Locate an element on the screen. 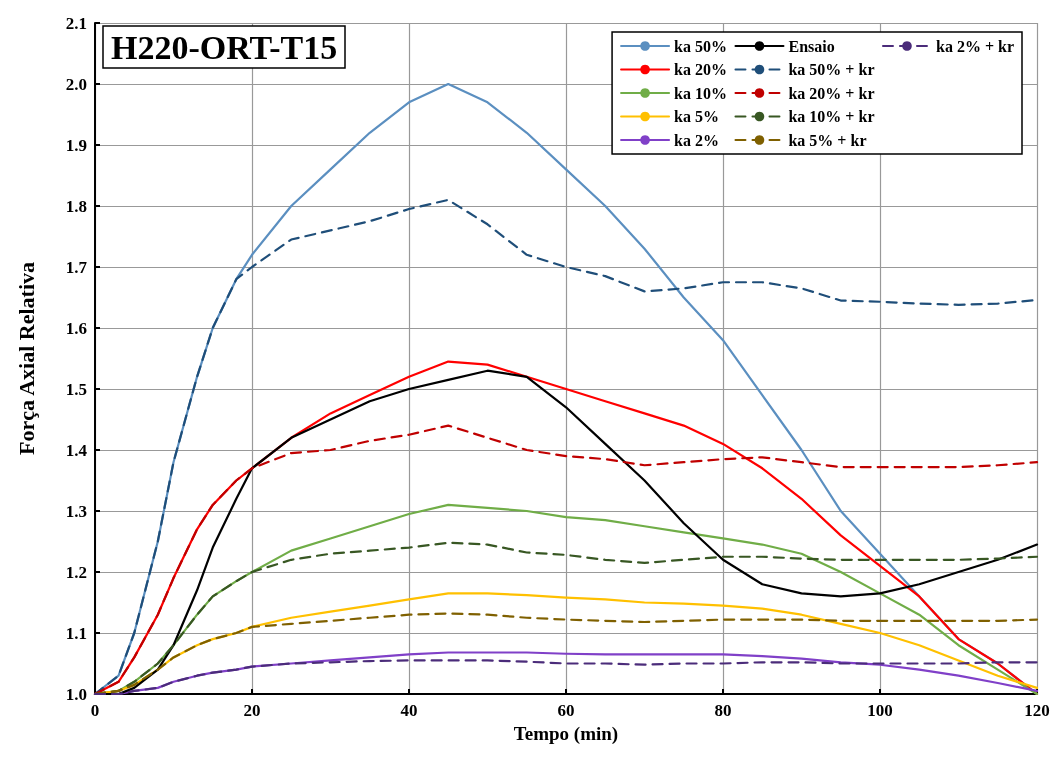 This screenshot has height=761, width=1056. x-tick-label: 60 is located at coordinates (566, 710).